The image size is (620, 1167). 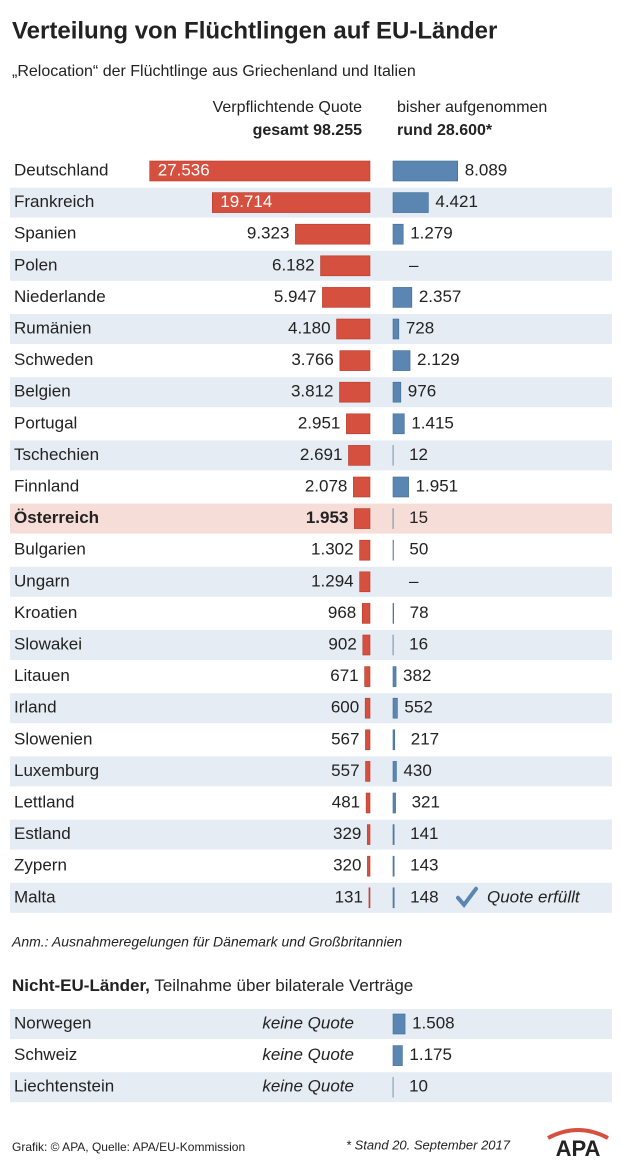 What do you see at coordinates (445, 130) in the screenshot?
I see `series-total: rund 28.600*` at bounding box center [445, 130].